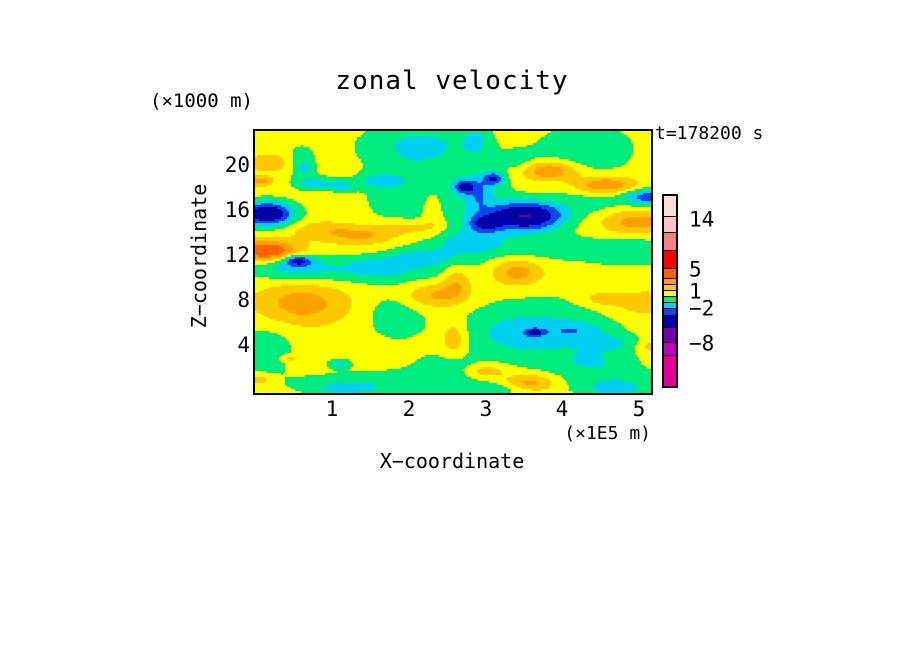  What do you see at coordinates (607, 433) in the screenshot?
I see `x-axis-unit-label: (×1E5 m)` at bounding box center [607, 433].